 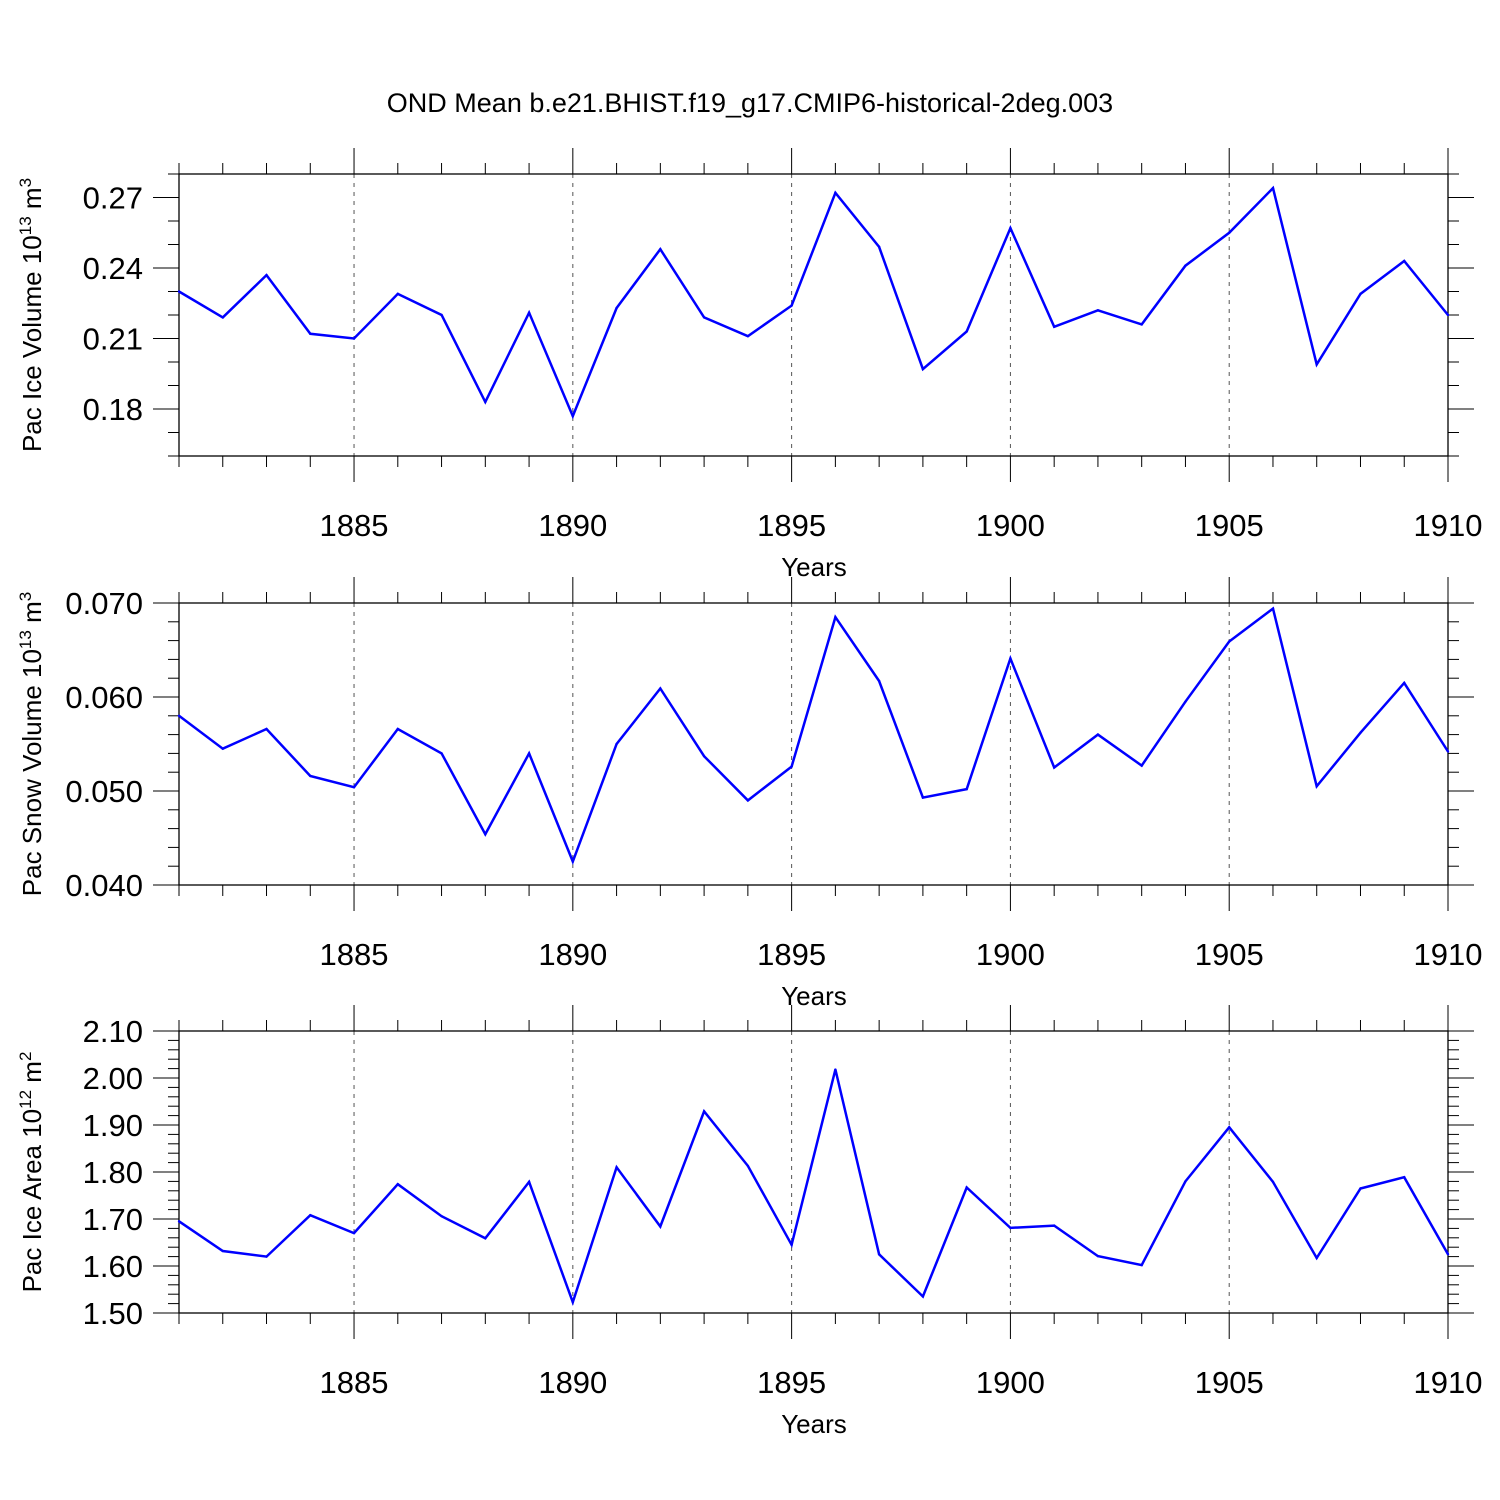 What do you see at coordinates (354, 525) in the screenshot?
I see `x-tick-label: 1885` at bounding box center [354, 525].